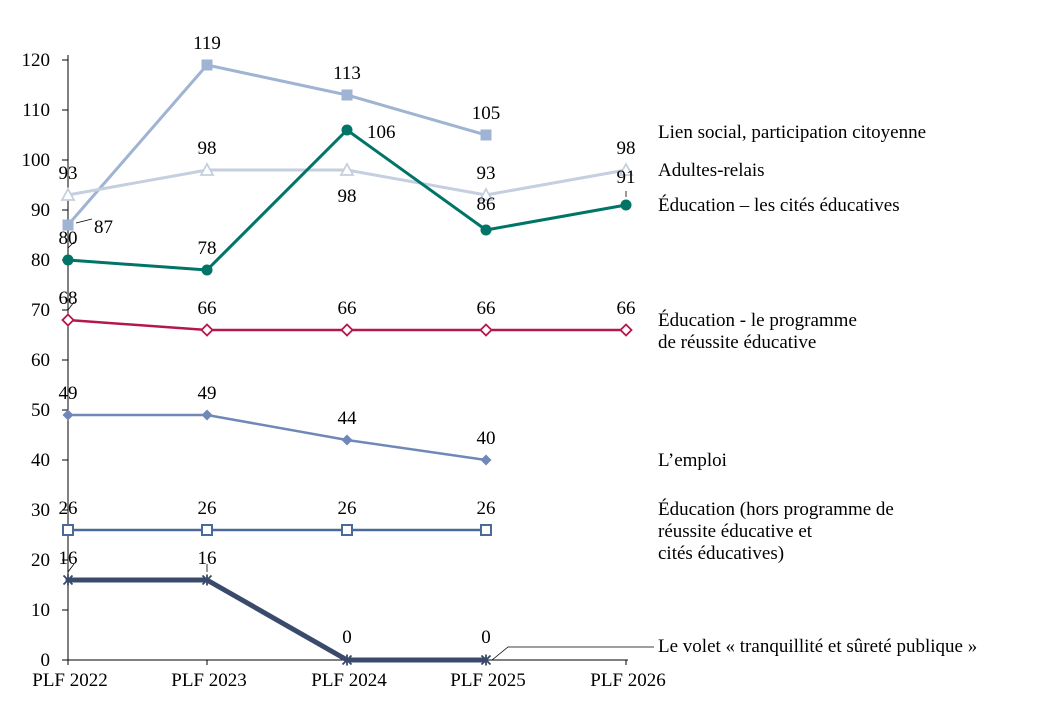 The height and width of the screenshot is (704, 1055). What do you see at coordinates (40, 410) in the screenshot?
I see `y-tick-label: 50` at bounding box center [40, 410].